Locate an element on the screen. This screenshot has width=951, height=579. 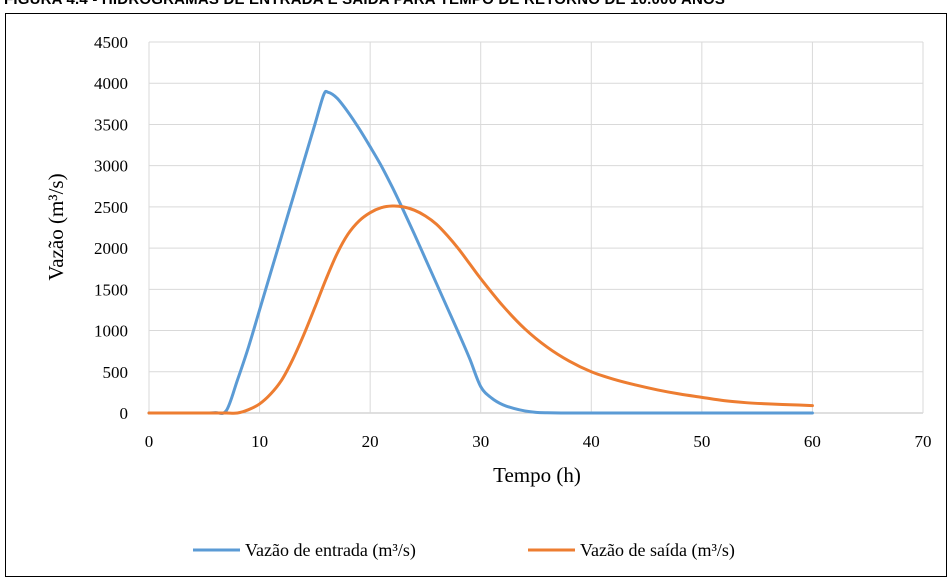
y-tick-label: 2500 is located at coordinates (111, 207).